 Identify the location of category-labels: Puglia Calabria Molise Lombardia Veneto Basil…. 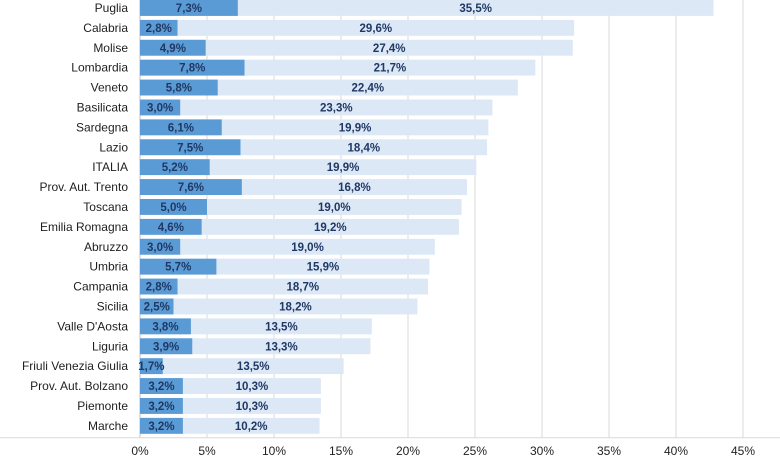
(75, 217).